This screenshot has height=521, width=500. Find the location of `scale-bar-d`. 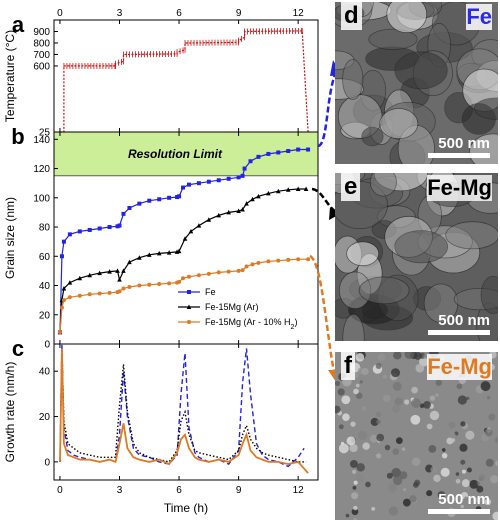

scale-bar-d is located at coordinates (459, 155).